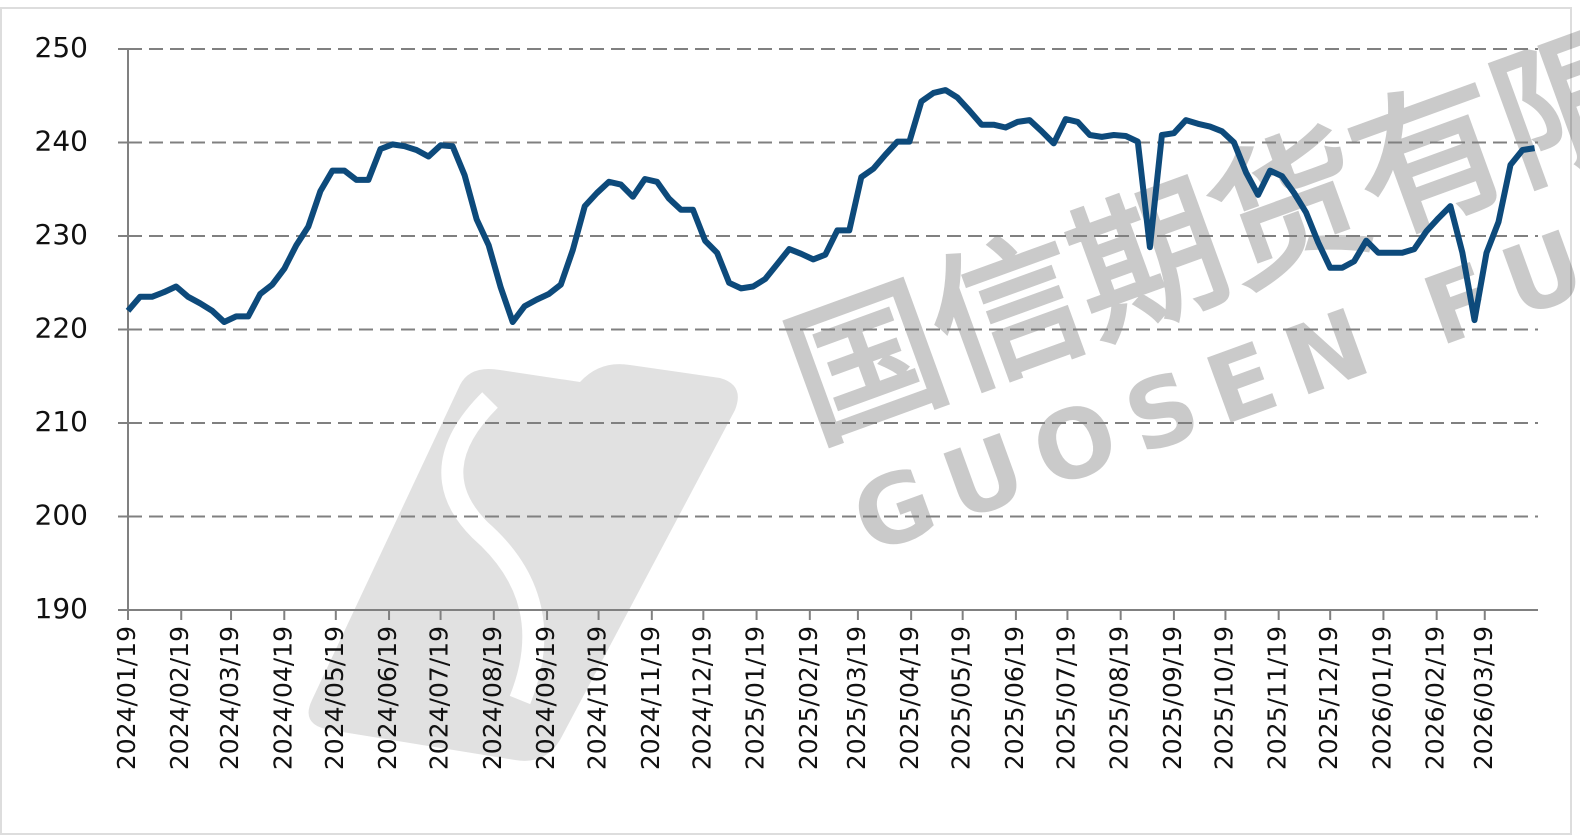 The width and height of the screenshot is (1580, 839). I want to click on x-tick-label: 2024/04/19, so click(282, 698).